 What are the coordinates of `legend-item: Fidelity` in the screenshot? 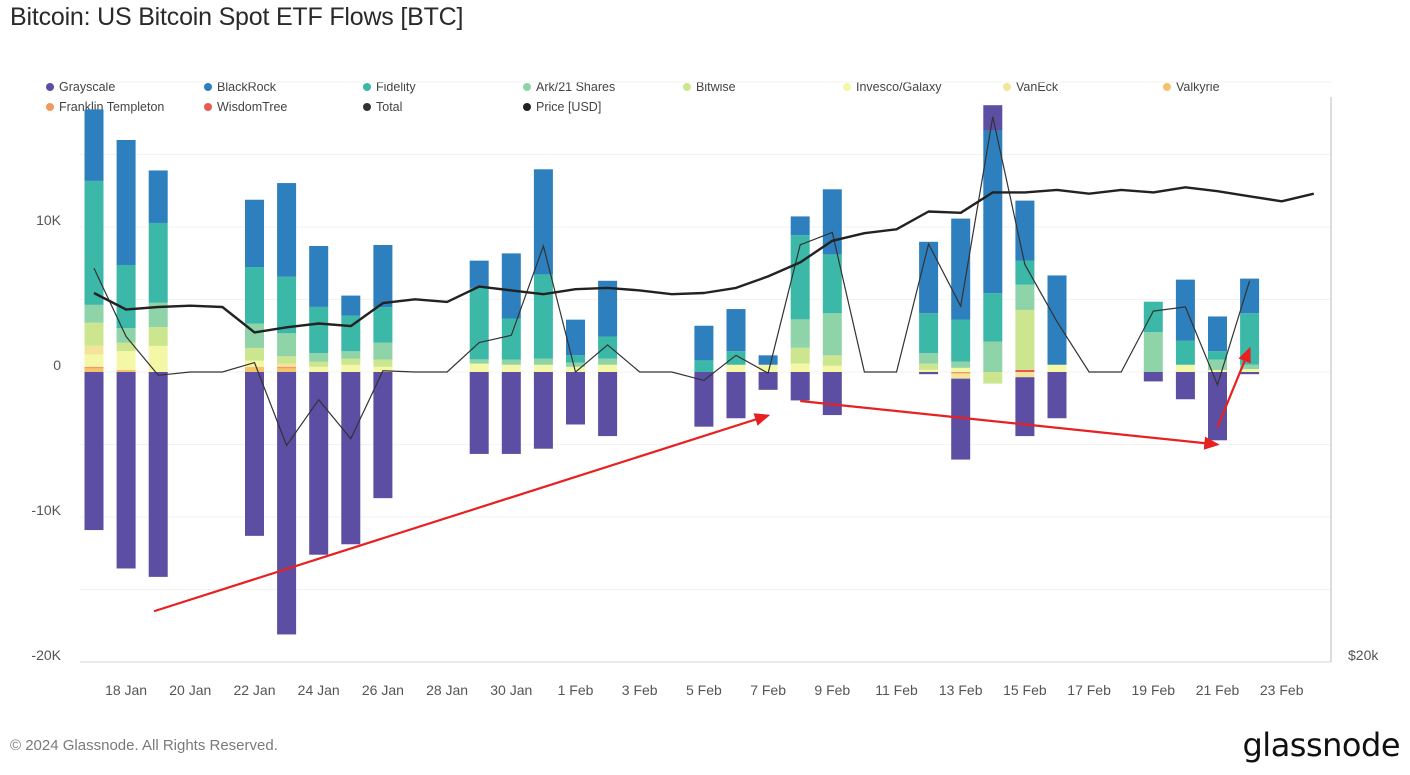 It's located at (389, 87).